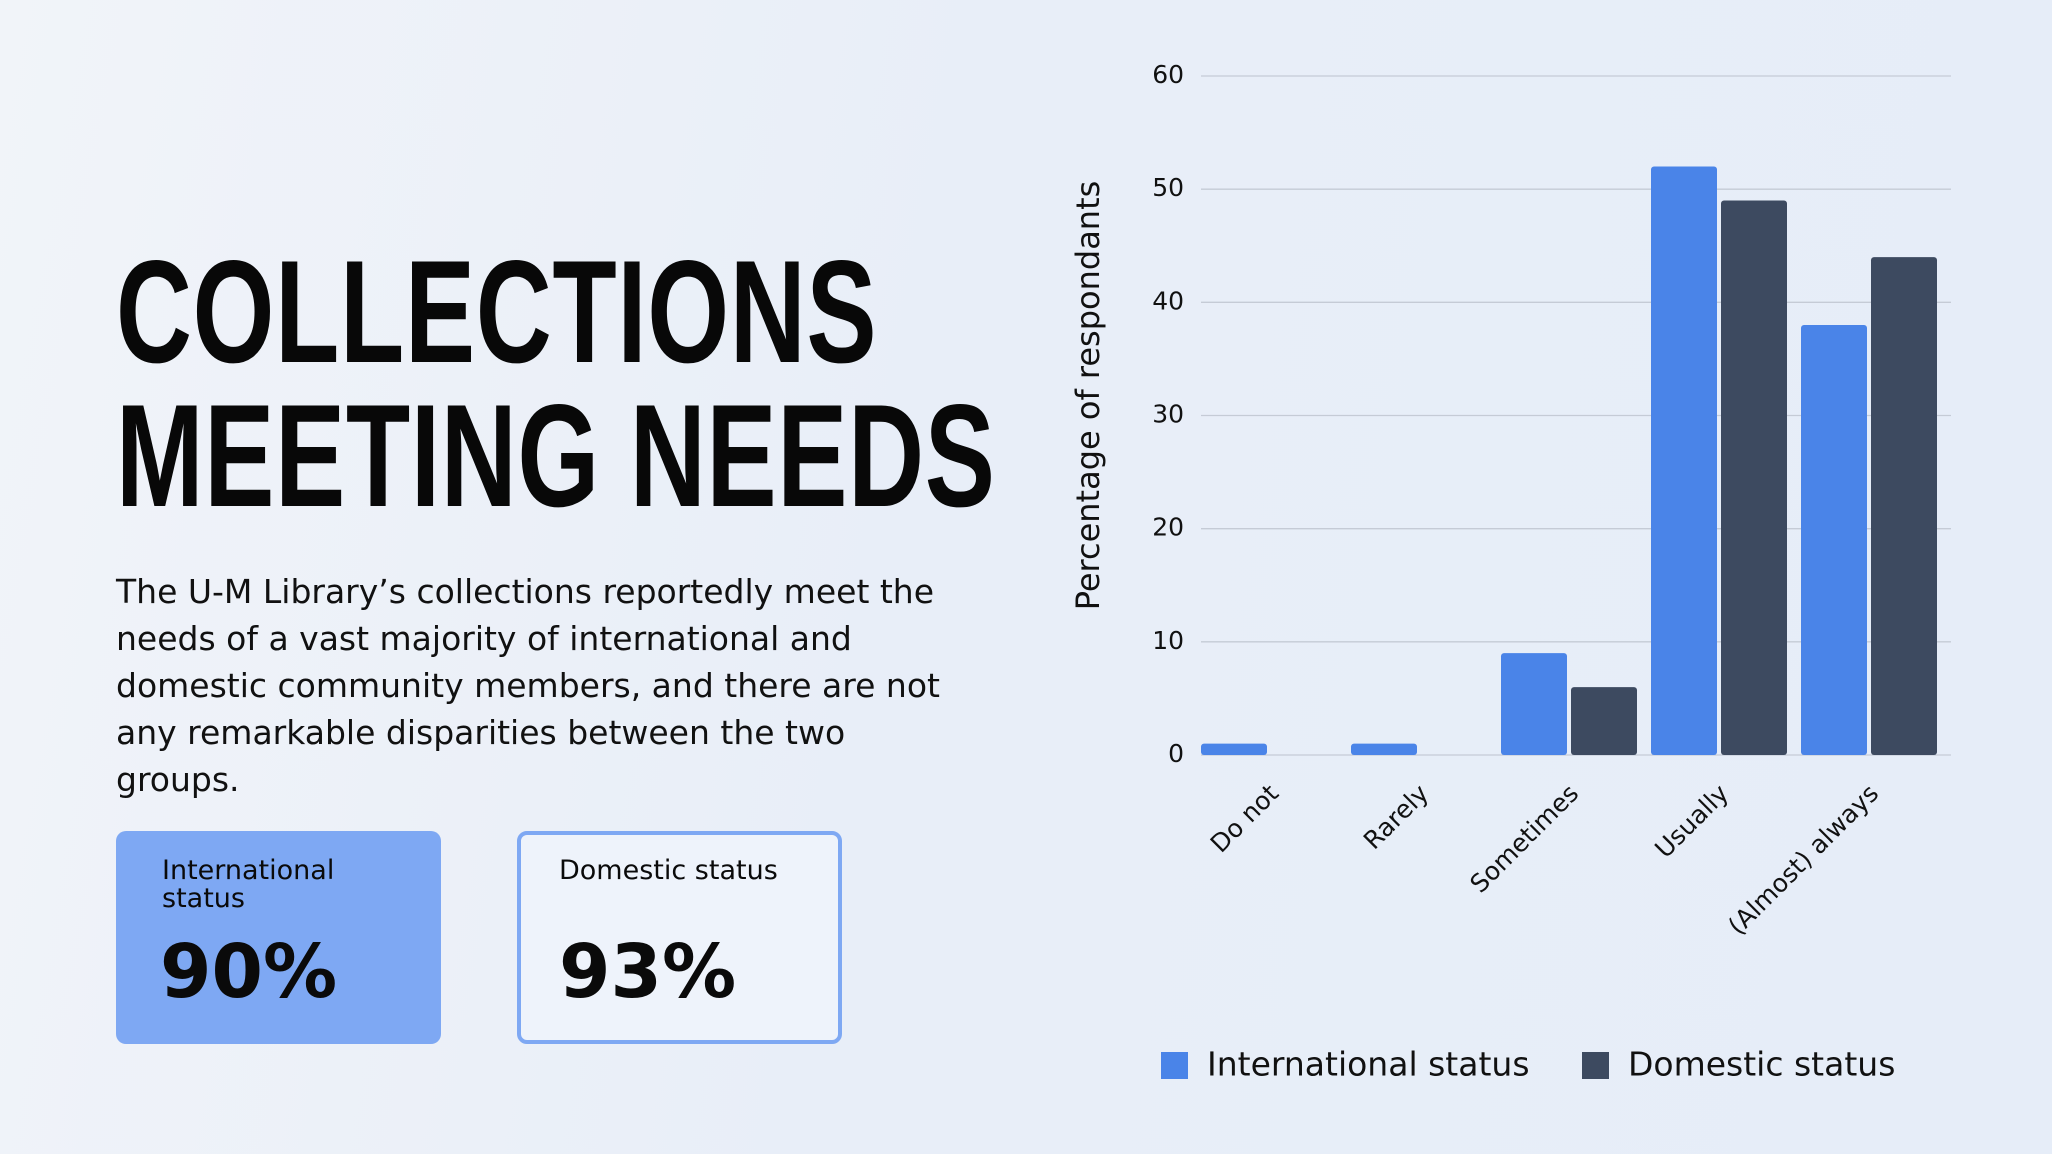 The height and width of the screenshot is (1154, 2052). Describe the element at coordinates (668, 870) in the screenshot. I see `stat-label: Domestic status` at that location.